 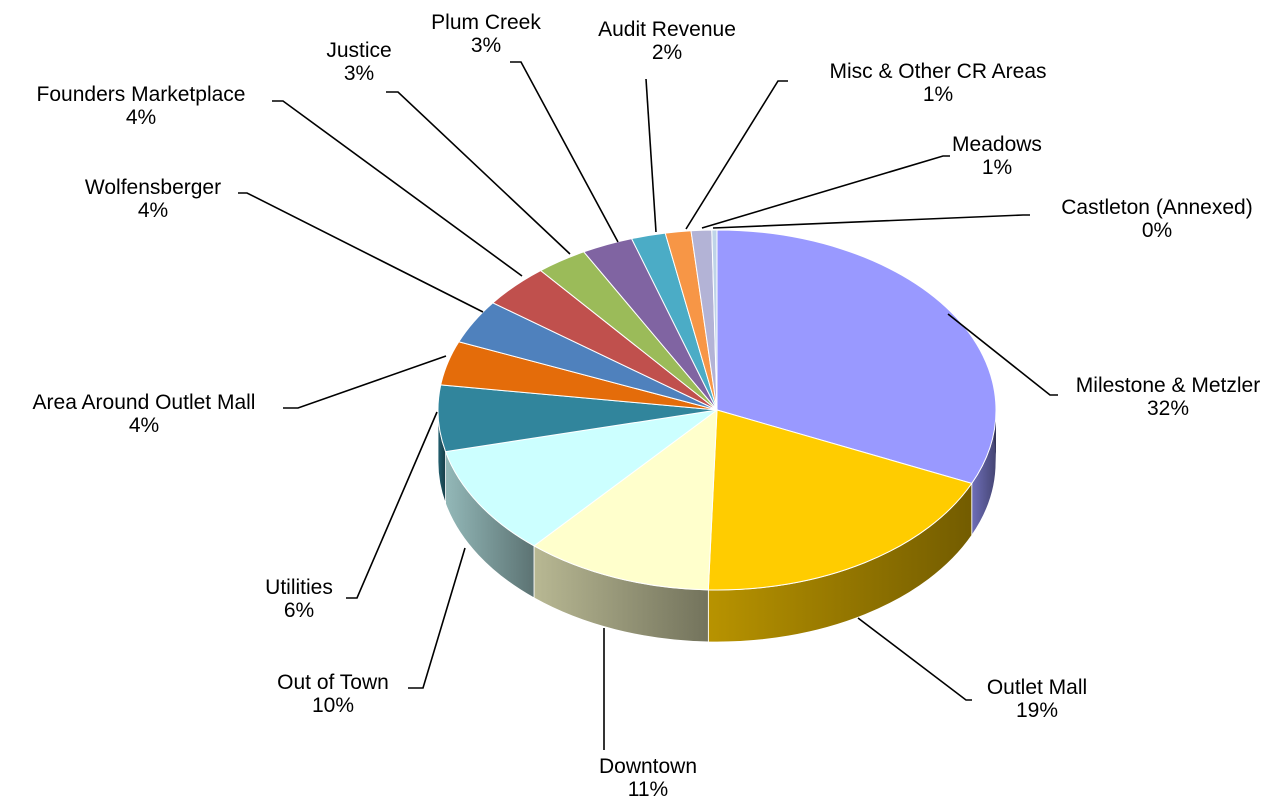 I want to click on slice-percent-label: 32%, so click(x=1168, y=408).